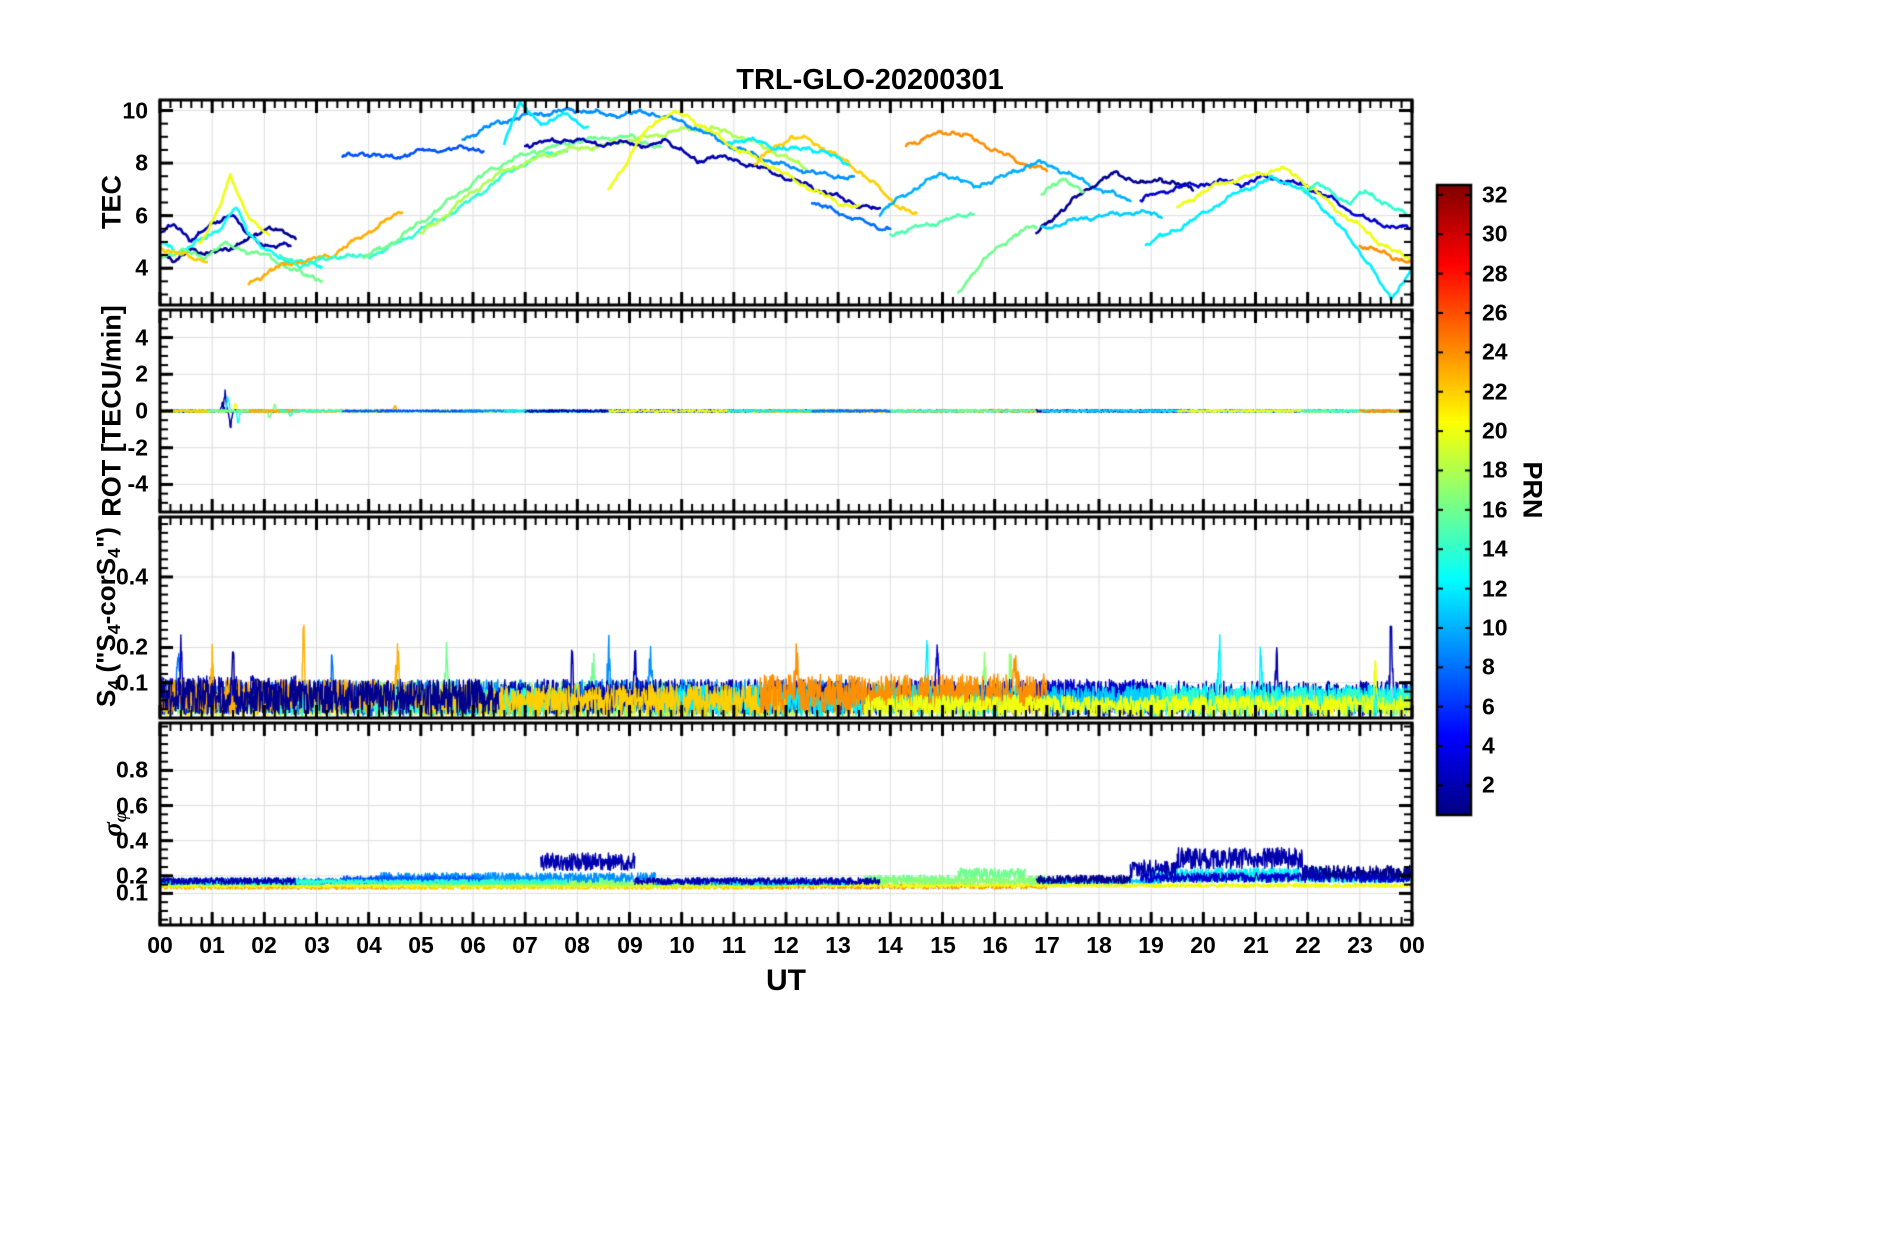 This screenshot has width=1902, height=1236. I want to click on colorbar-tick-label: 24, so click(1495, 351).